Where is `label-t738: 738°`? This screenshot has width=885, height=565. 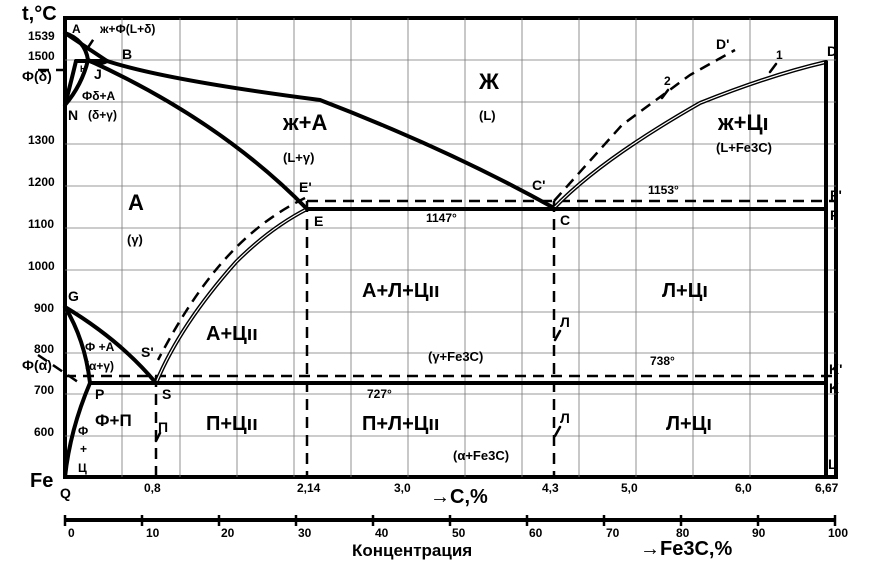 label-t738: 738° is located at coordinates (662, 361).